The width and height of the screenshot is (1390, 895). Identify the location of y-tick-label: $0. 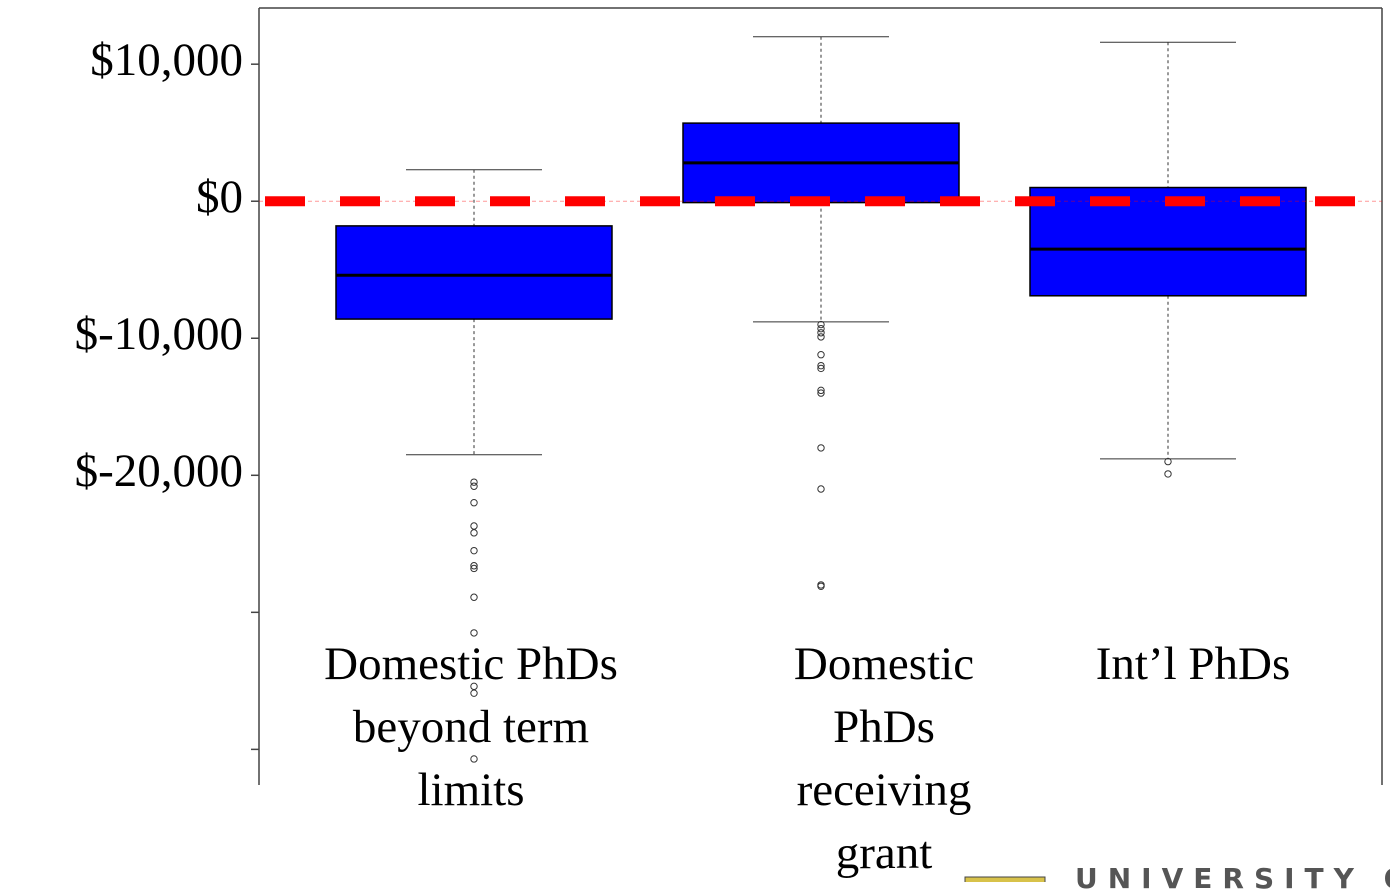
(219, 197).